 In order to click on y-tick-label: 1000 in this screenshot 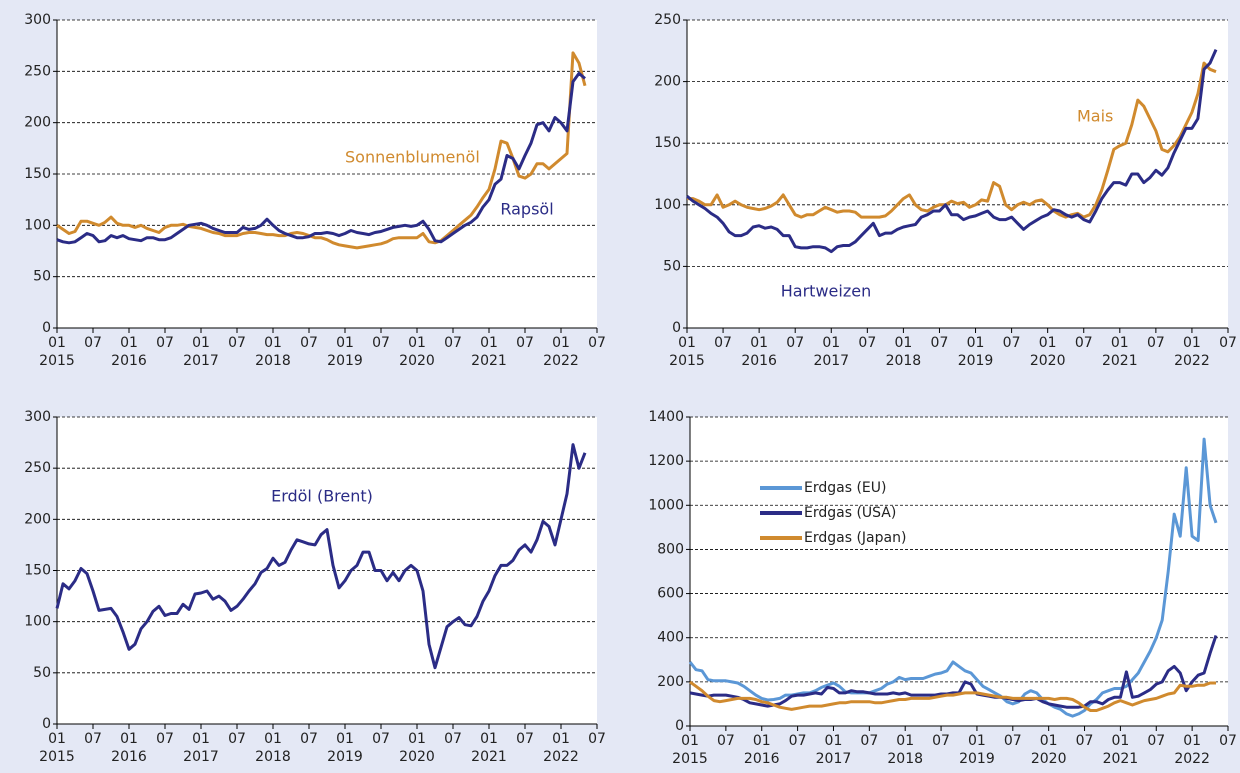, I will do `click(666, 505)`.